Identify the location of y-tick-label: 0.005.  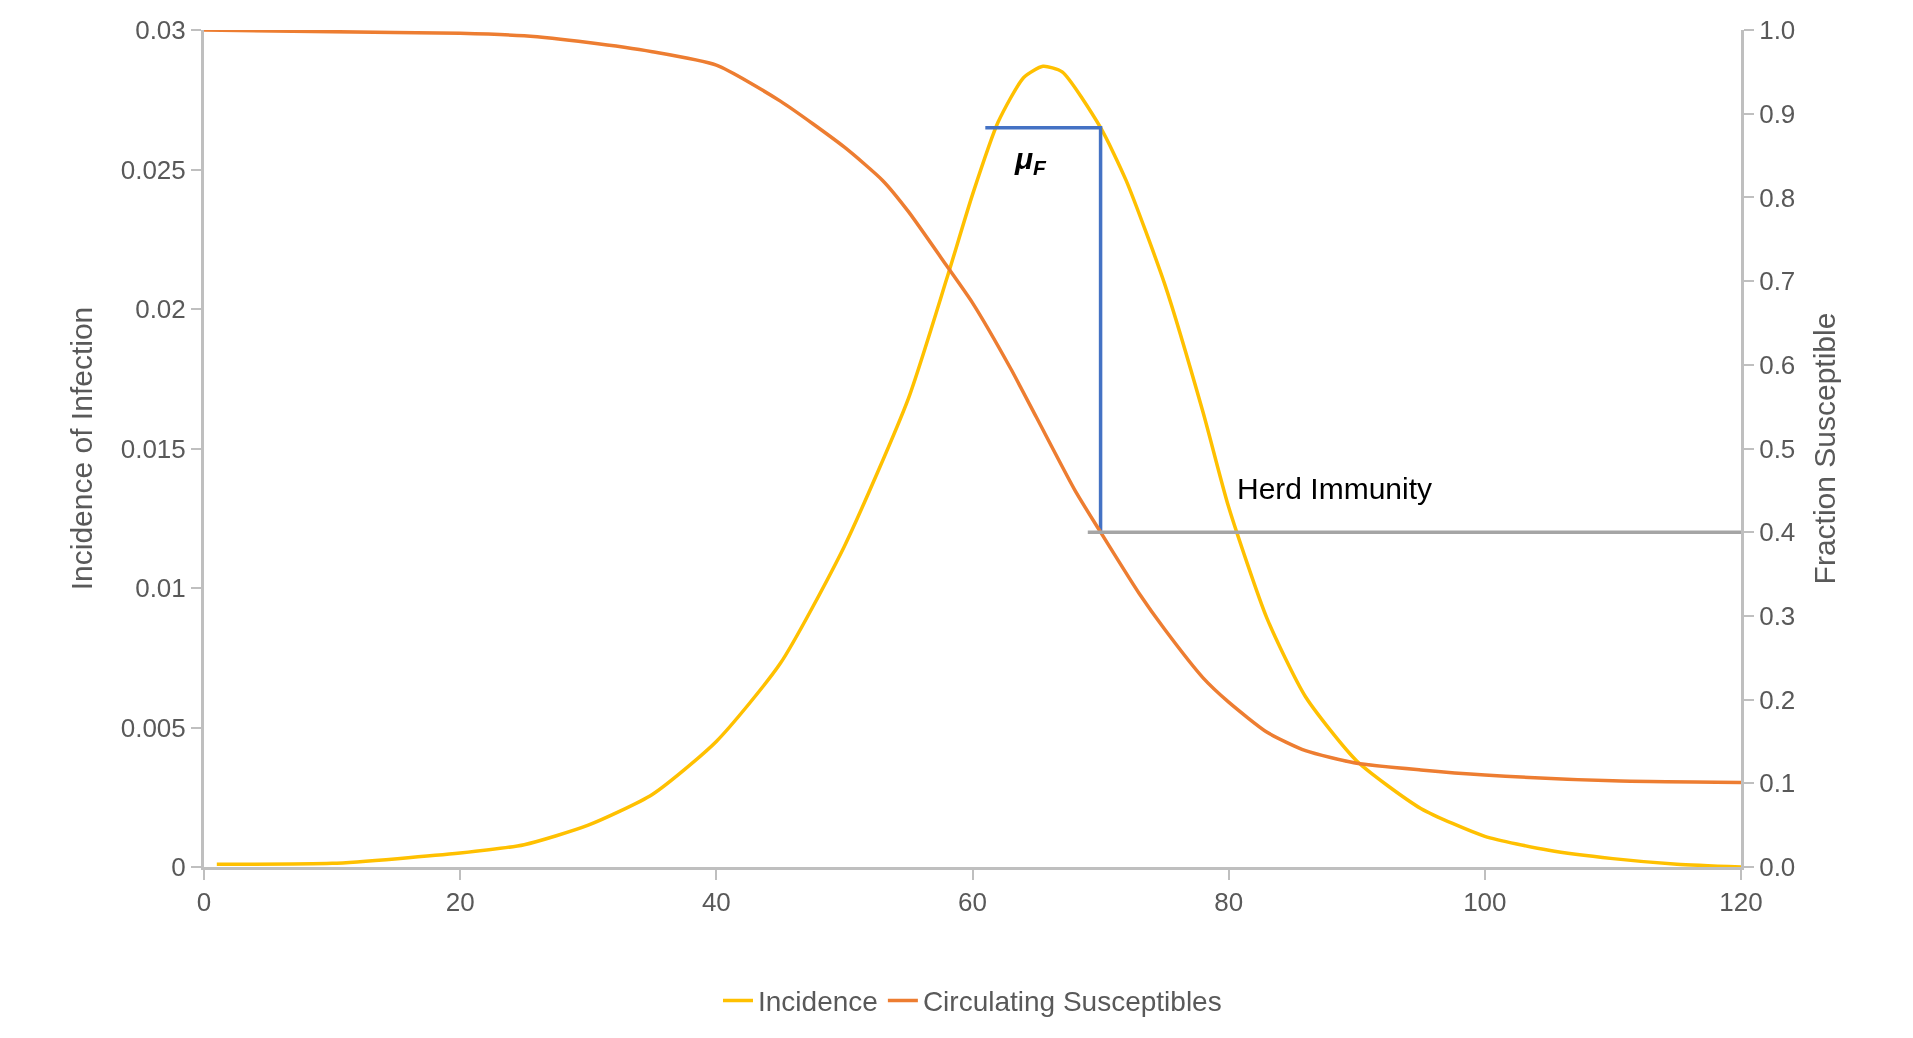
(153, 727).